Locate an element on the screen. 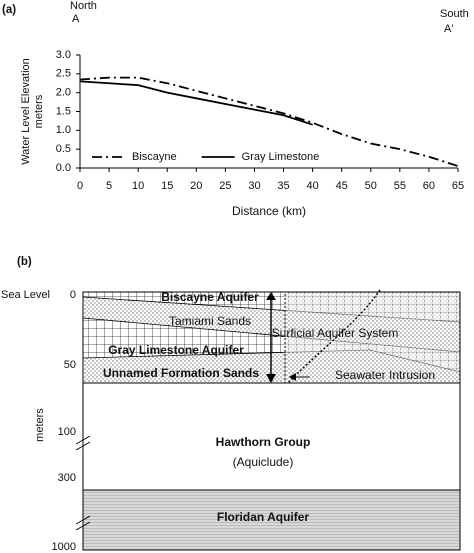 This screenshot has height=553, width=474. depth-tick-label: 50 is located at coordinates (70, 365).